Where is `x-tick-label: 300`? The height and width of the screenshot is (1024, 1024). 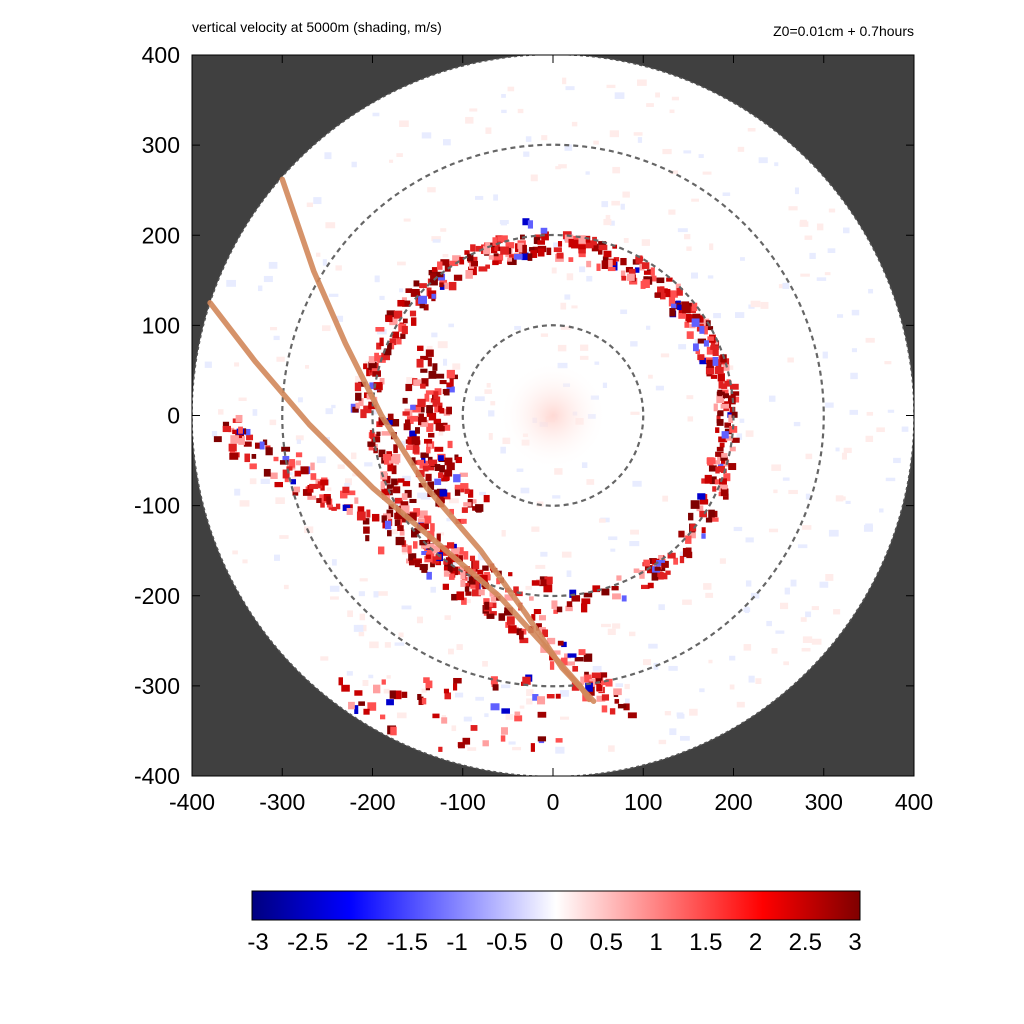
x-tick-label: 300 is located at coordinates (824, 802).